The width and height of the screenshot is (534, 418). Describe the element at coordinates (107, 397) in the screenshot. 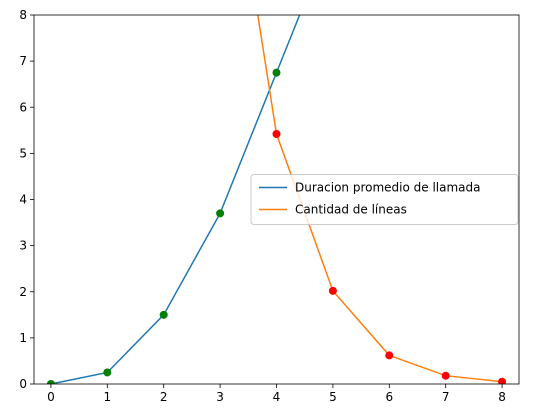

I see `x-tick-label: 1` at that location.